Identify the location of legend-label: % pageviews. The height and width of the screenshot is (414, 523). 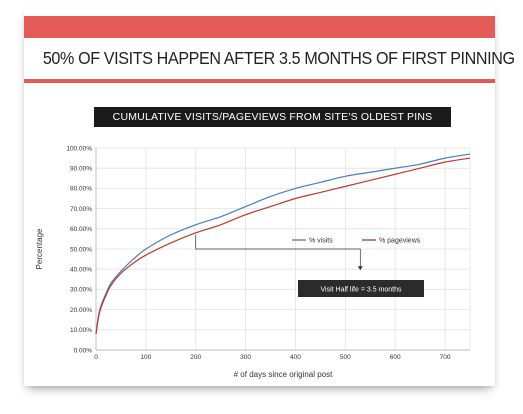
(400, 240).